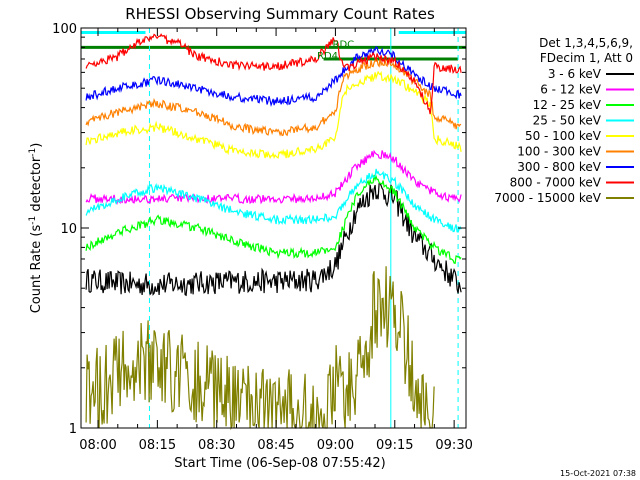 This screenshot has width=640, height=480. Describe the element at coordinates (586, 58) in the screenshot. I see `legend-header-line2: FDecim 1, Att 0` at that location.